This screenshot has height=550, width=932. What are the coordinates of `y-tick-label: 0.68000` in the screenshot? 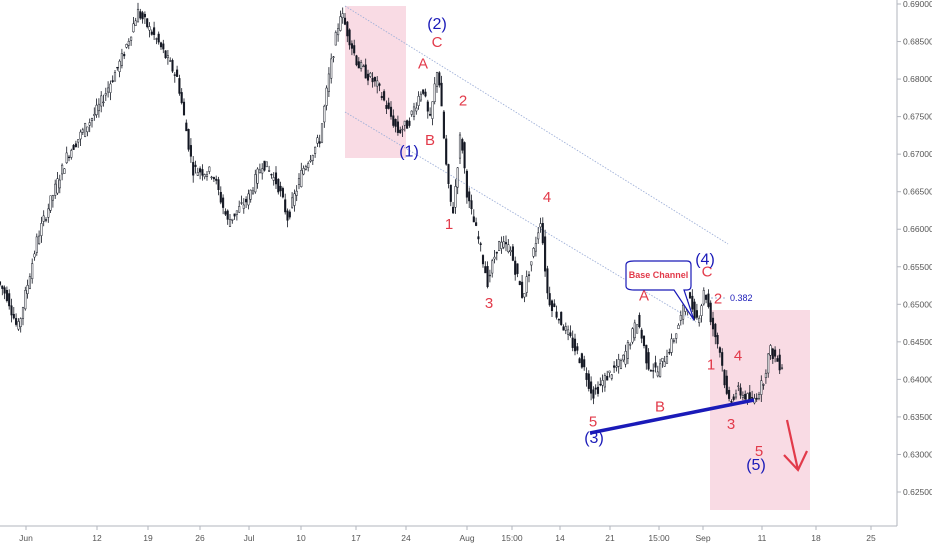 It's located at (917, 79).